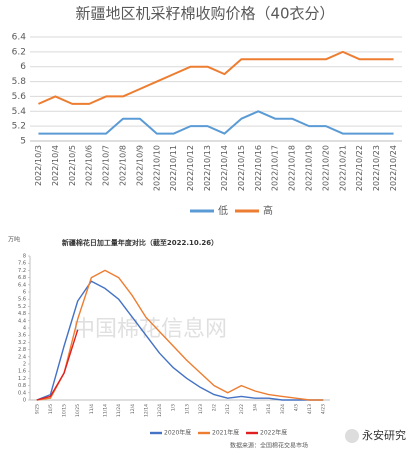  What do you see at coordinates (283, 409) in the screenshot?
I see `x-tick-label: 3/24` at bounding box center [283, 409].